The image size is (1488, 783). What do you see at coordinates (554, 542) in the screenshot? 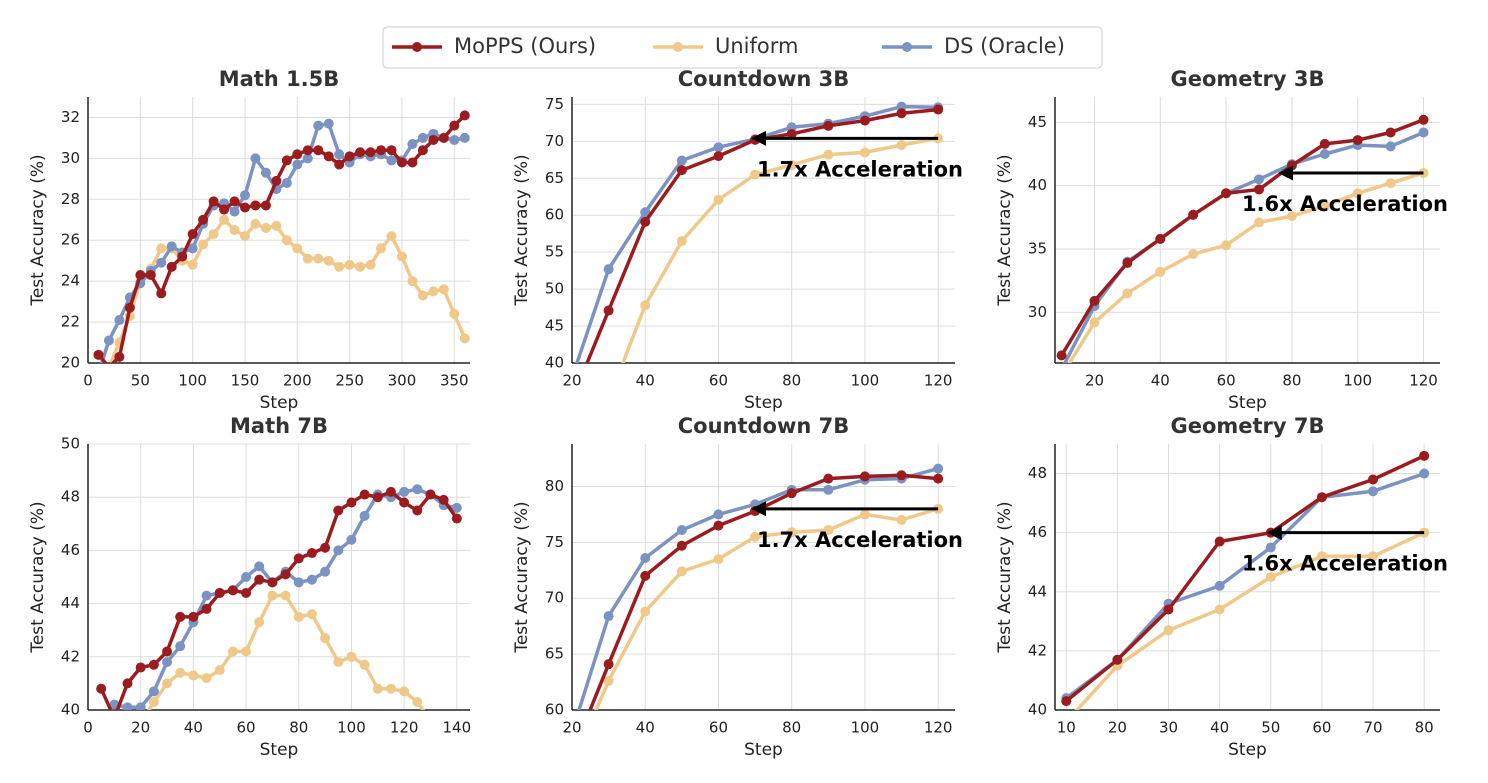
I see `y-tick-label: 75` at bounding box center [554, 542].